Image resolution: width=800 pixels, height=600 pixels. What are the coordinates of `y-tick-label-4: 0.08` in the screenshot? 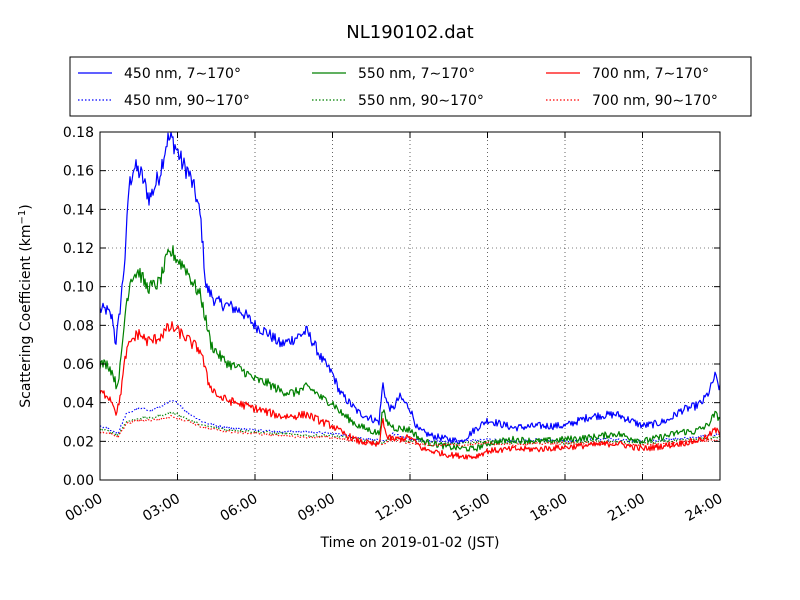 It's located at (78, 326).